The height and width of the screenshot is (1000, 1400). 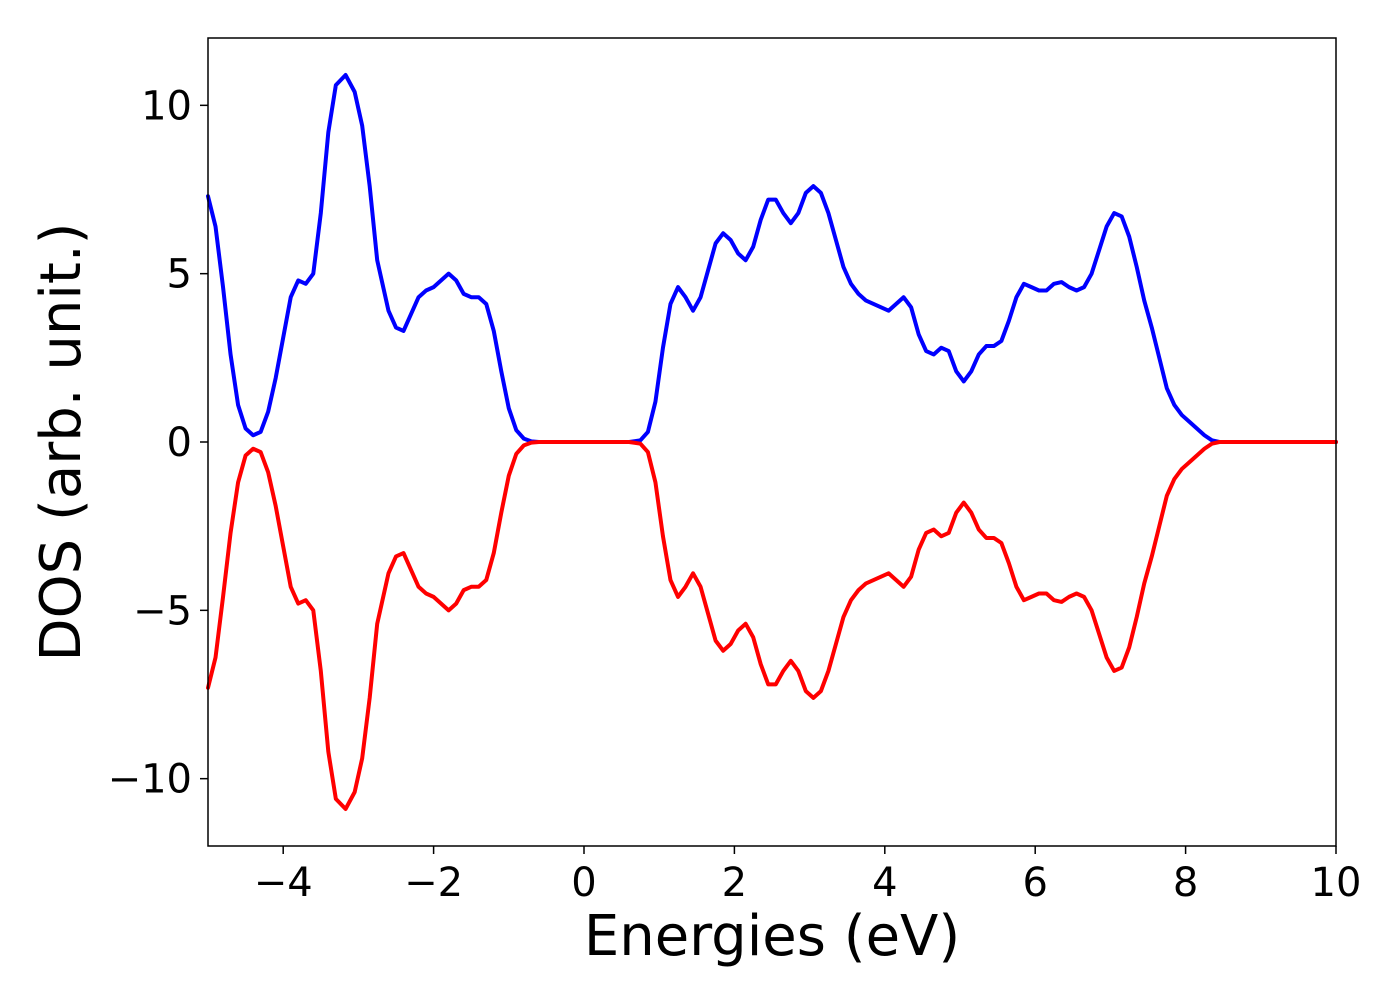 What do you see at coordinates (1034, 883) in the screenshot?
I see `x-tick-label: 6` at bounding box center [1034, 883].